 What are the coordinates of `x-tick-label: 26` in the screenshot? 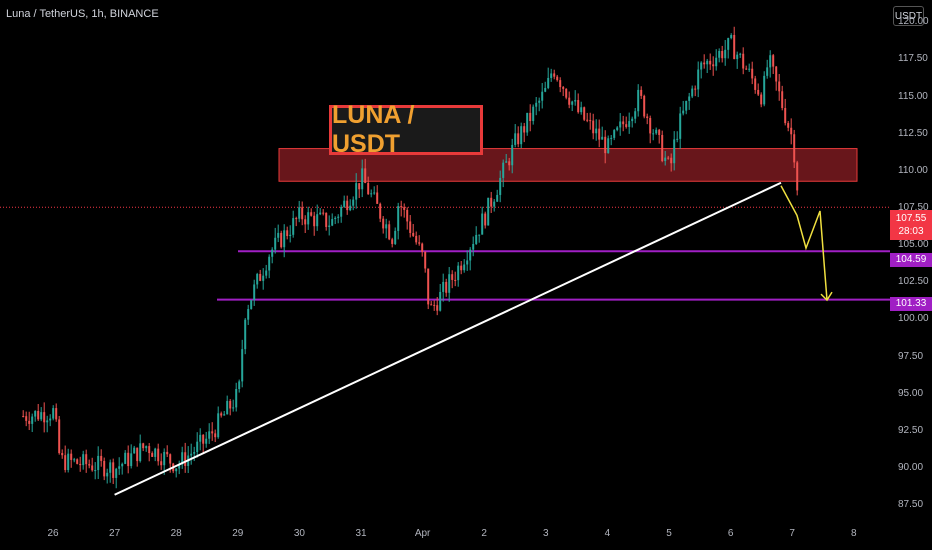 It's located at (53, 533).